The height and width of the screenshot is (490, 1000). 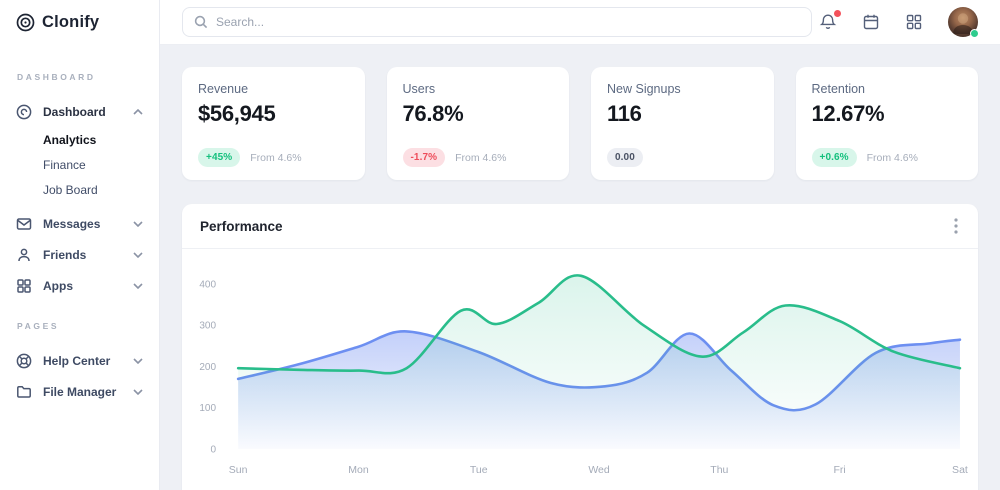 What do you see at coordinates (70, 139) in the screenshot?
I see `sidebar-item-analytics: Analytics` at bounding box center [70, 139].